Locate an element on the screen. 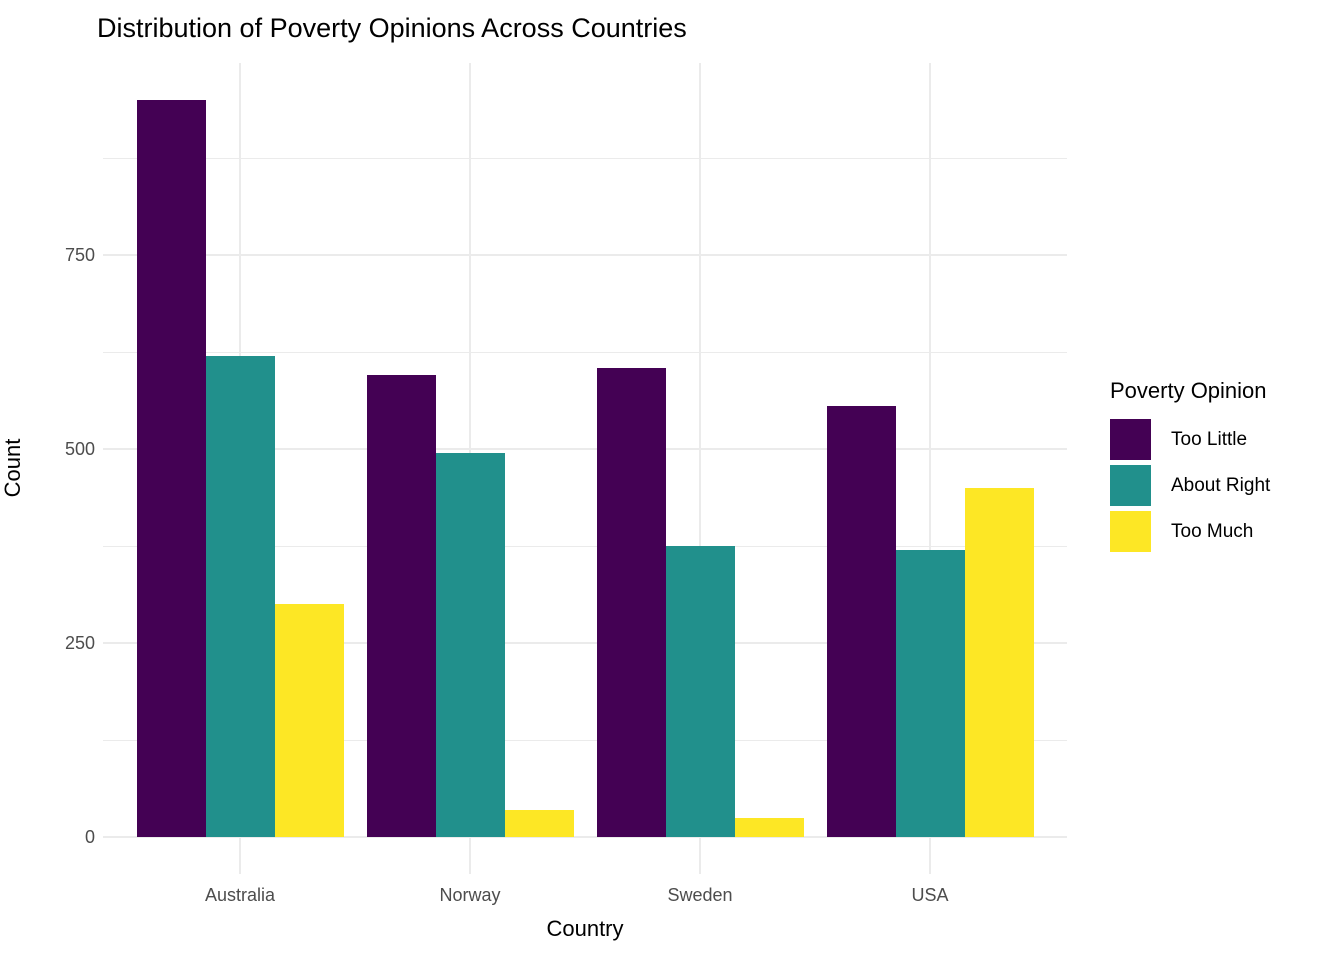 This screenshot has width=1344, height=960. y-tick-label: 250 is located at coordinates (79, 643).